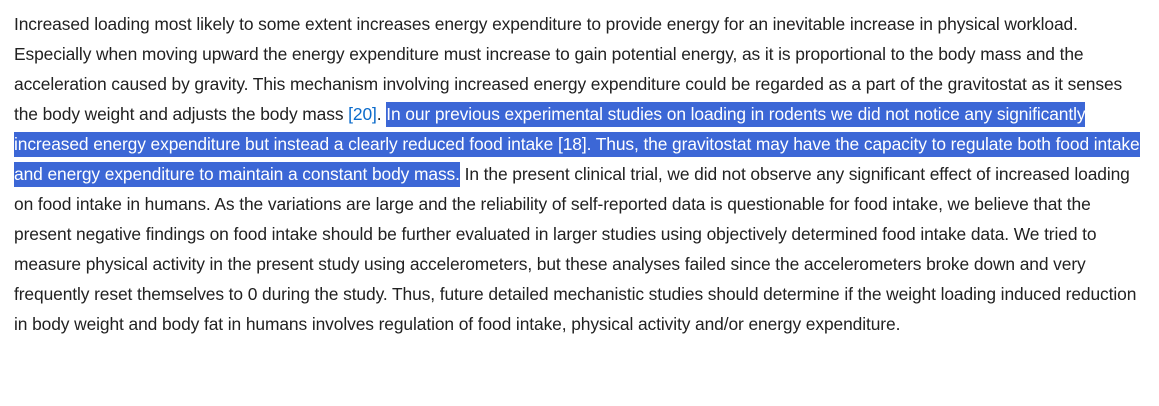 This screenshot has width=1159, height=406. What do you see at coordinates (362, 114) in the screenshot?
I see `citation-link-20: [20]` at bounding box center [362, 114].